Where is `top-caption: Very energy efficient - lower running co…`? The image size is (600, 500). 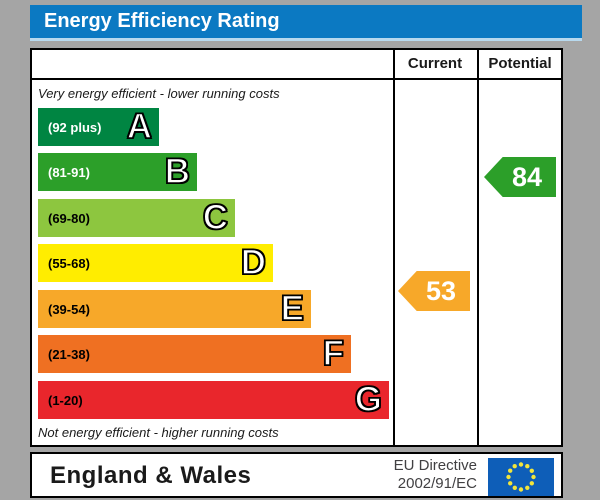
top-caption: Very energy efficient - lower running co… is located at coordinates (159, 93).